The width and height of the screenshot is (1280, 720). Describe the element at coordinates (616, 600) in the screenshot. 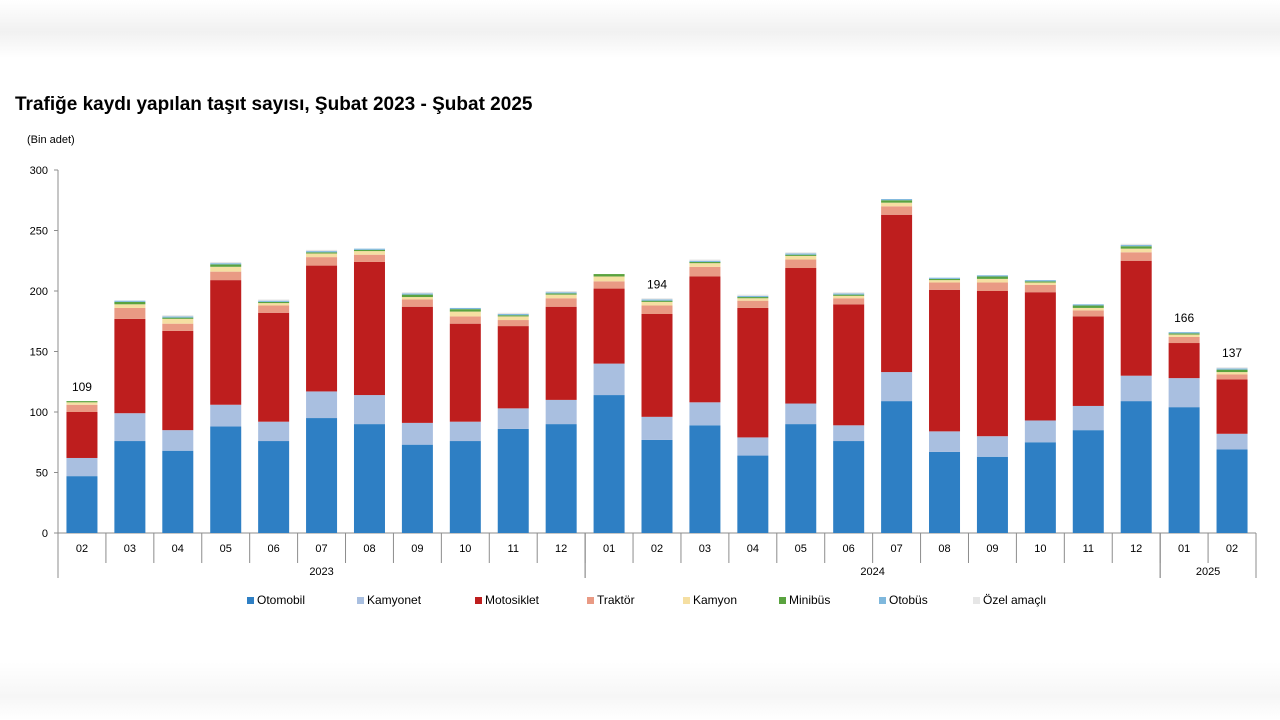

I see `legend-entry: Traktör` at that location.